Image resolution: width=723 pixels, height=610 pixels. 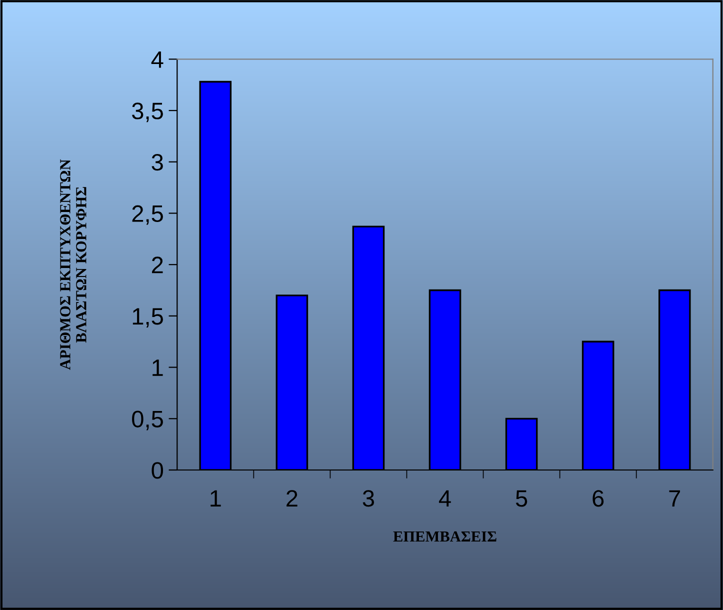 I want to click on x-tick-label: 4, so click(x=444, y=498).